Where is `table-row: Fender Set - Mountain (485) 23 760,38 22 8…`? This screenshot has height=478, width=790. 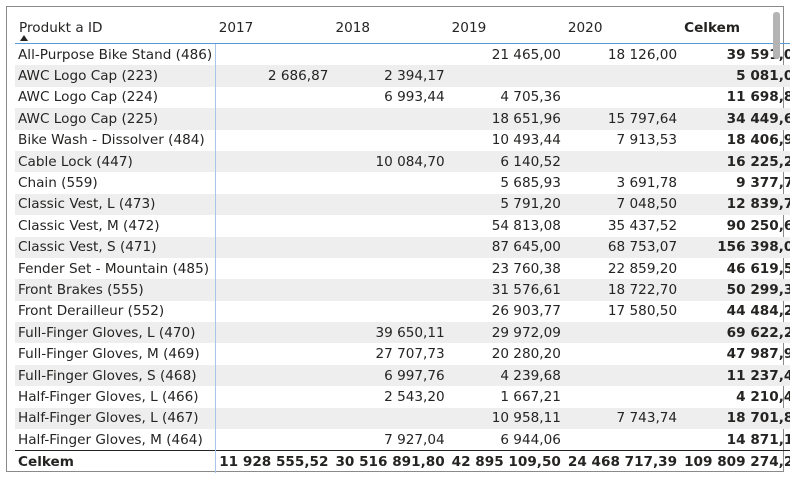 table-row: Fender Set - Mountain (485) 23 760,38 22 8… is located at coordinates (402, 268).